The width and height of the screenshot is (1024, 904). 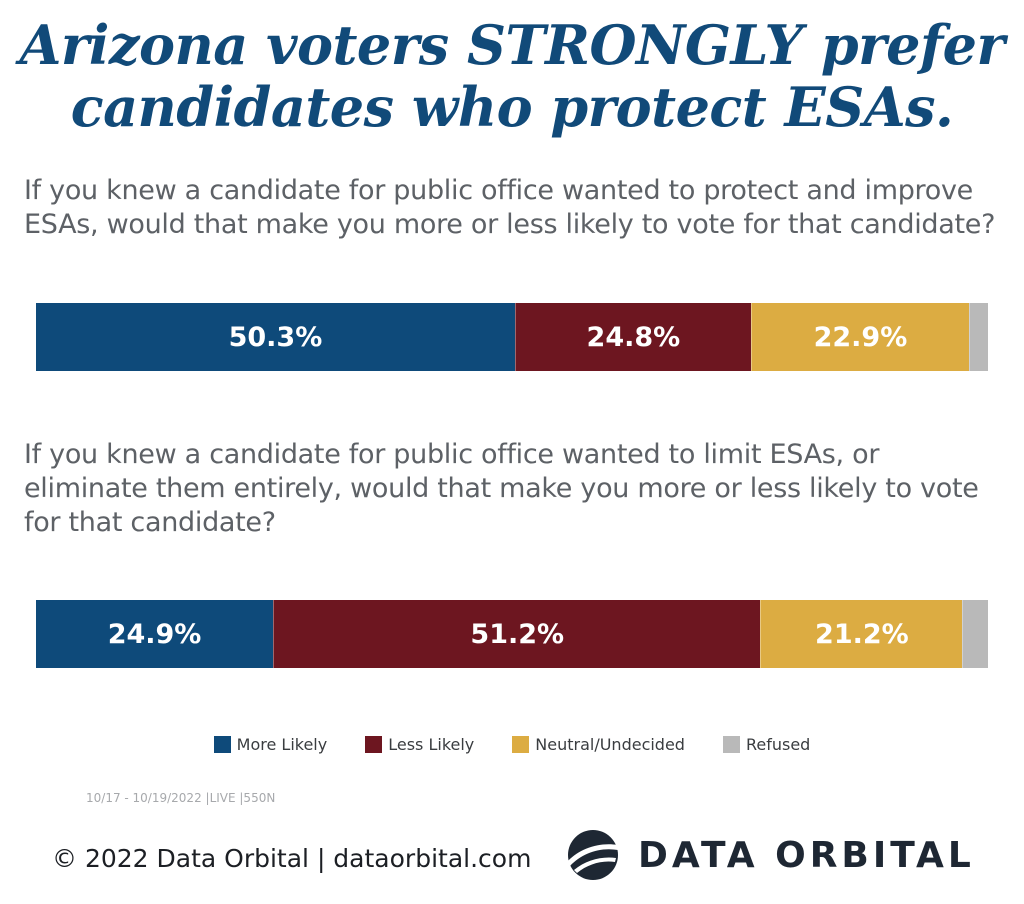 I want to click on bar-1-segment-more-likely: 50.3%, so click(x=275, y=337).